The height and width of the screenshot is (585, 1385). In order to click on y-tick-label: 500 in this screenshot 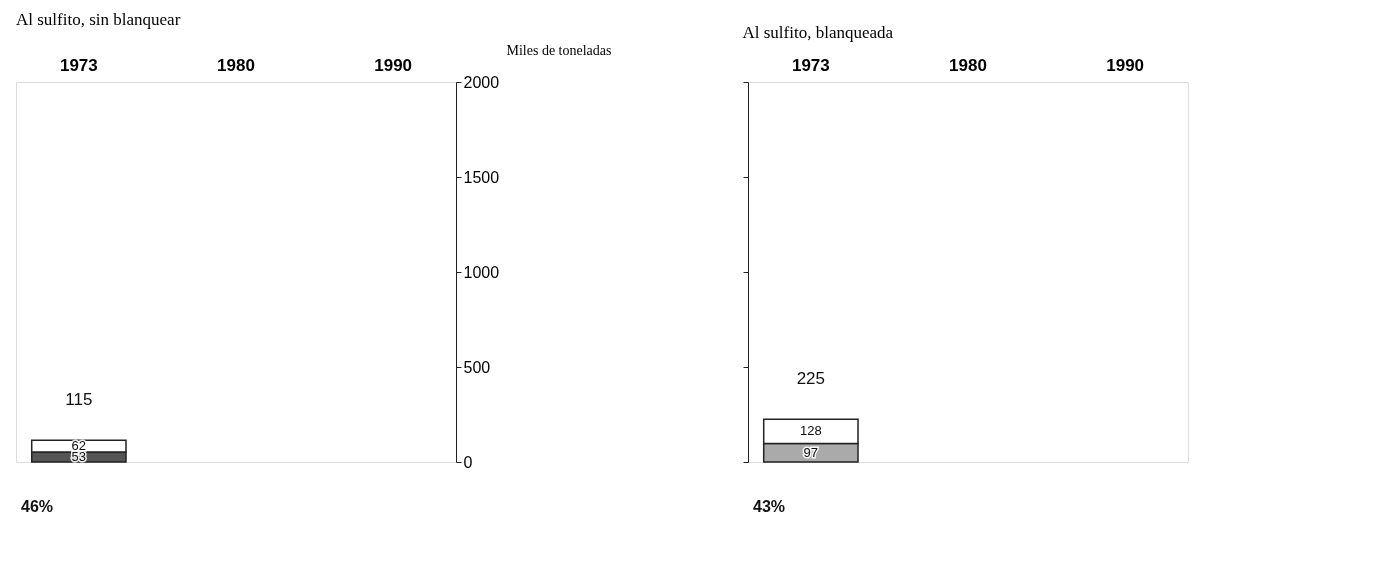, I will do `click(477, 367)`.